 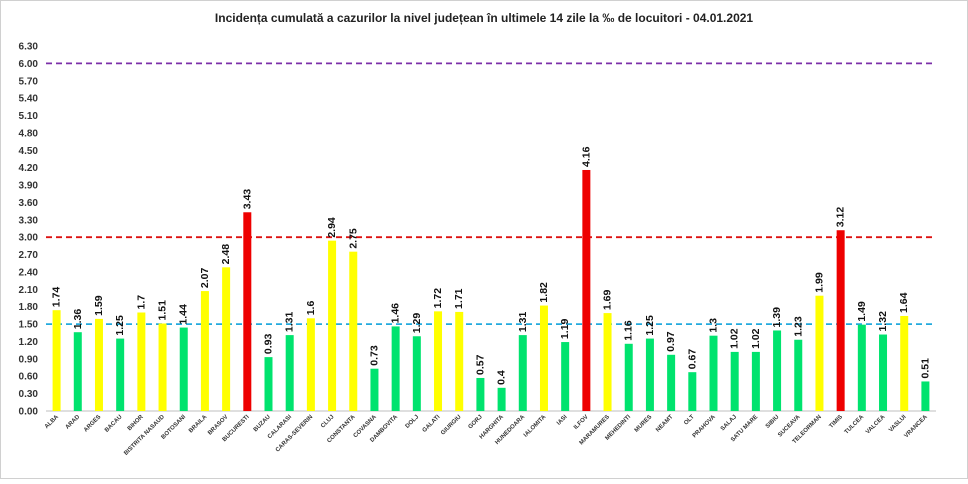 What do you see at coordinates (714, 325) in the screenshot?
I see `data-label: 1.3` at bounding box center [714, 325].